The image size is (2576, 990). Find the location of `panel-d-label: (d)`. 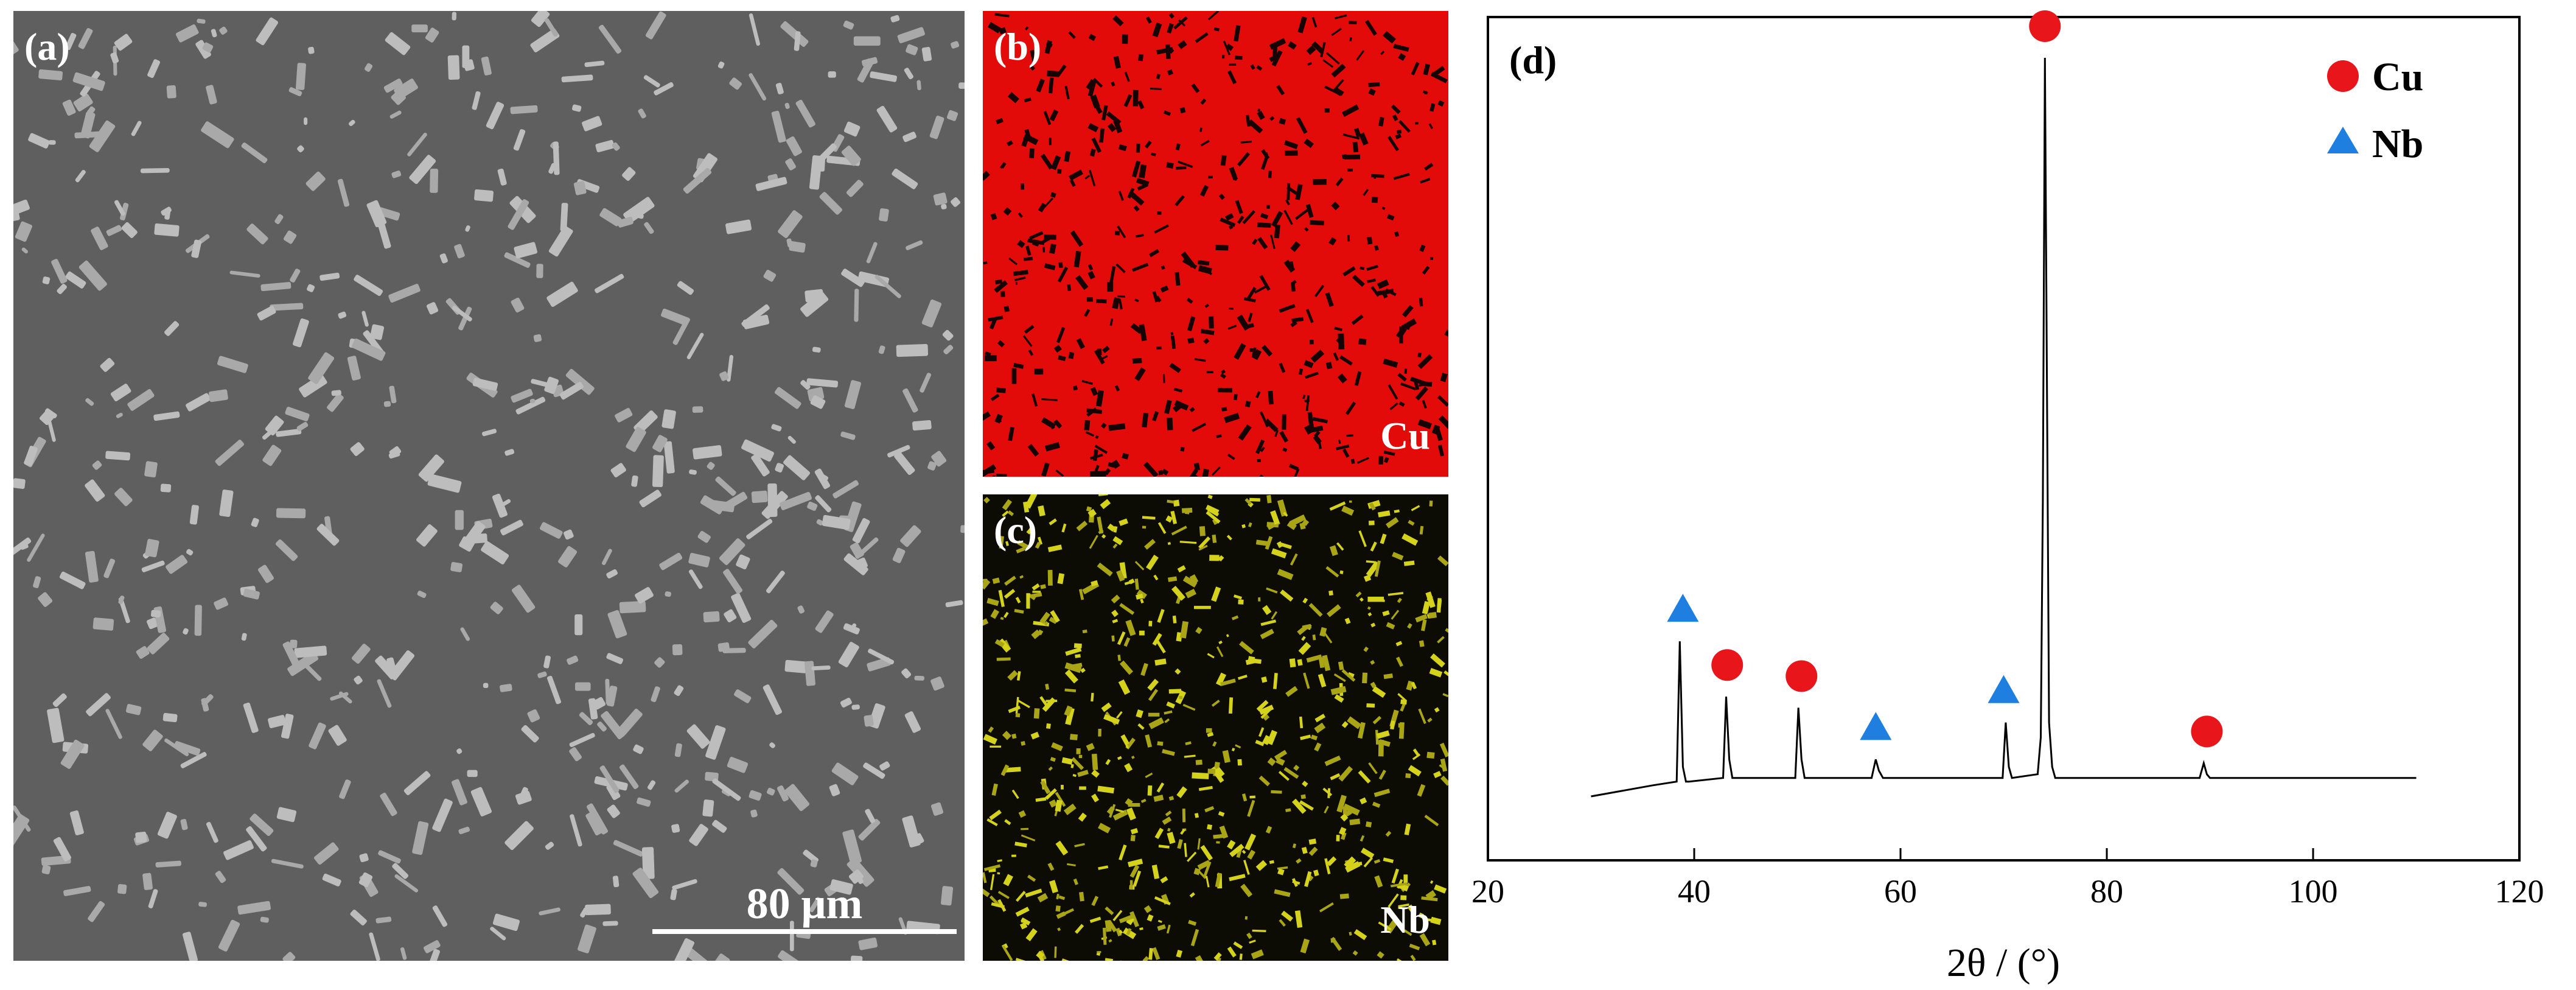

panel-d-label: (d) is located at coordinates (1533, 60).